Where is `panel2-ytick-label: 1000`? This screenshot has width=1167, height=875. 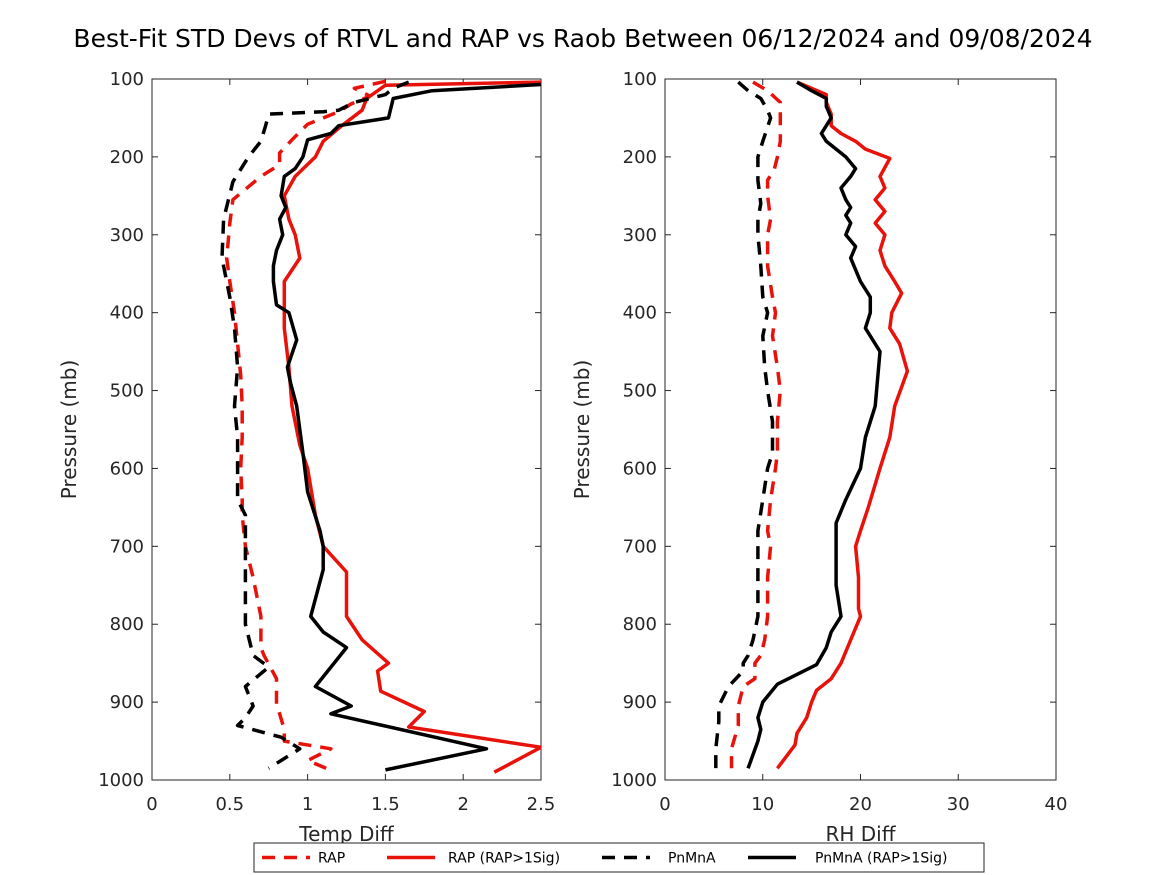
panel2-ytick-label: 1000 is located at coordinates (634, 780).